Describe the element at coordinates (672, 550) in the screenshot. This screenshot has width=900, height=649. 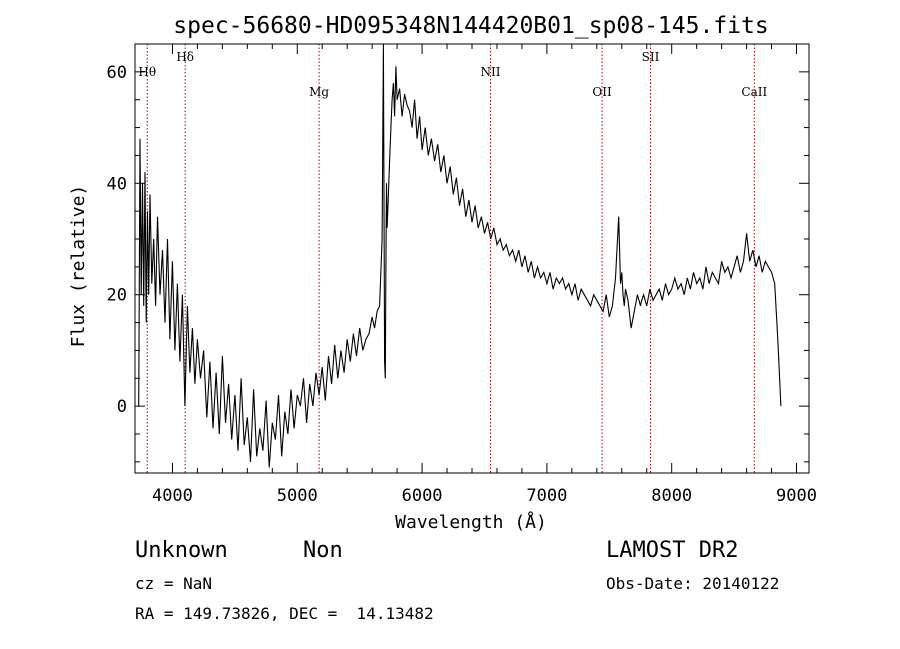
I see `survey-name: LAMOST DR2` at that location.